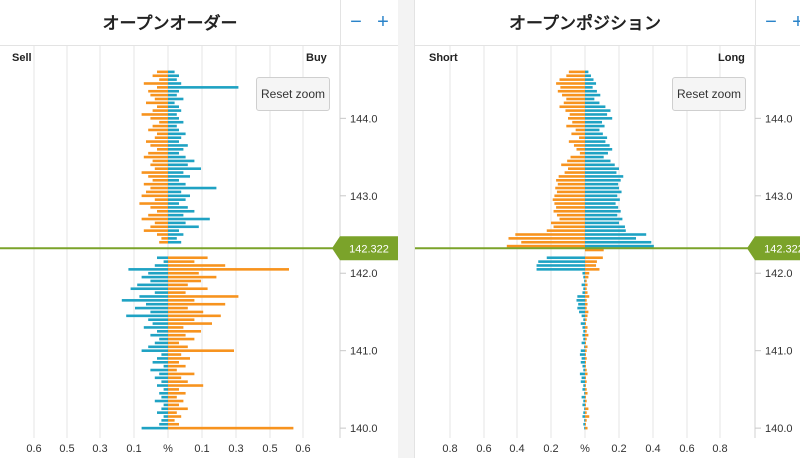  What do you see at coordinates (365, 248) in the screenshot?
I see `orders-price-tag-shape` at bounding box center [365, 248].